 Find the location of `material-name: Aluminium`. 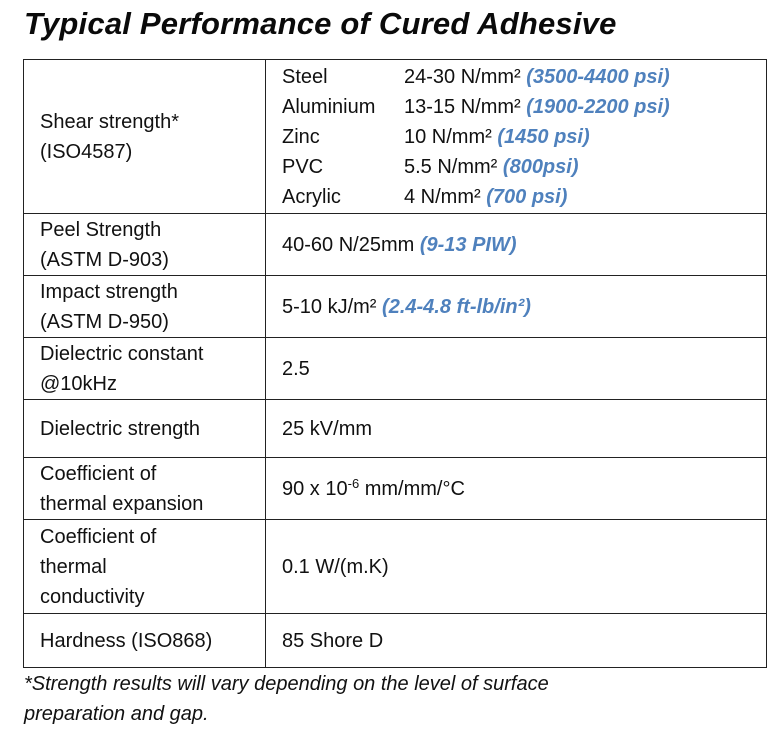

material-name: Aluminium is located at coordinates (329, 106).